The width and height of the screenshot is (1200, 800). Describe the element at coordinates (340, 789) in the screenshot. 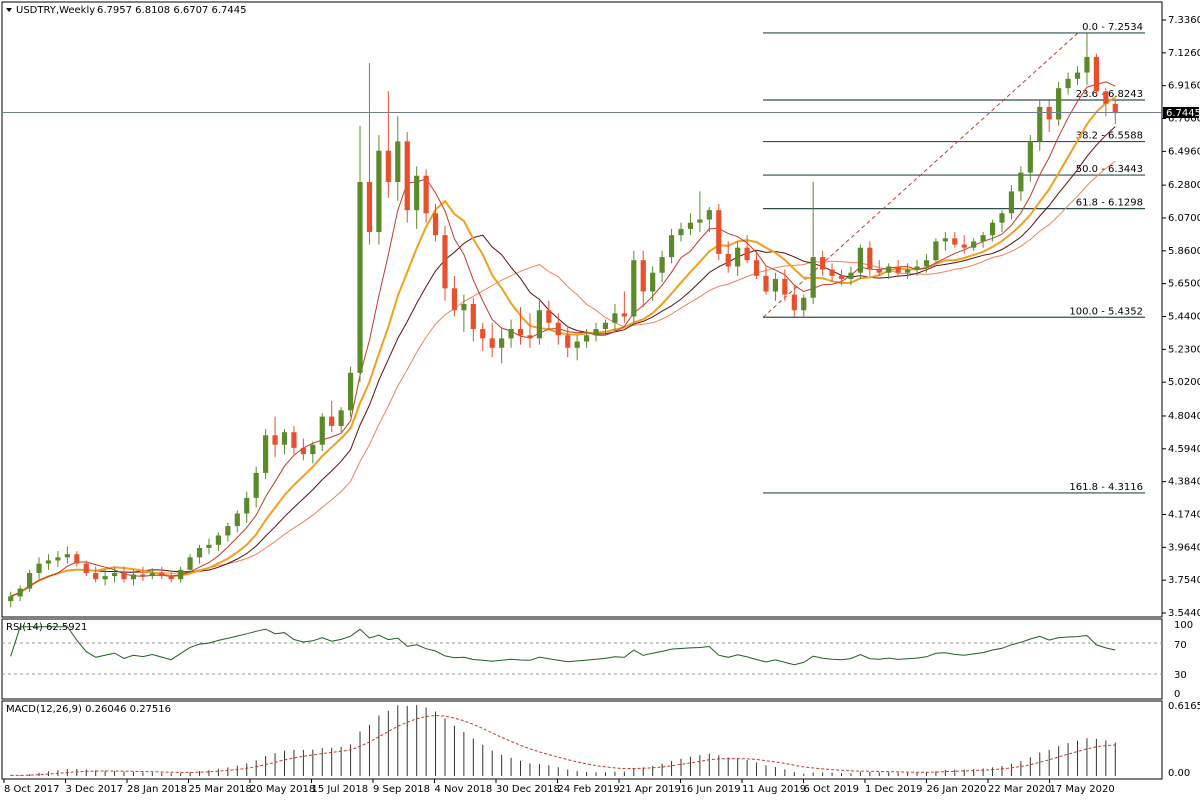

I see `time-tick-label: 15 Jul 2018` at that location.